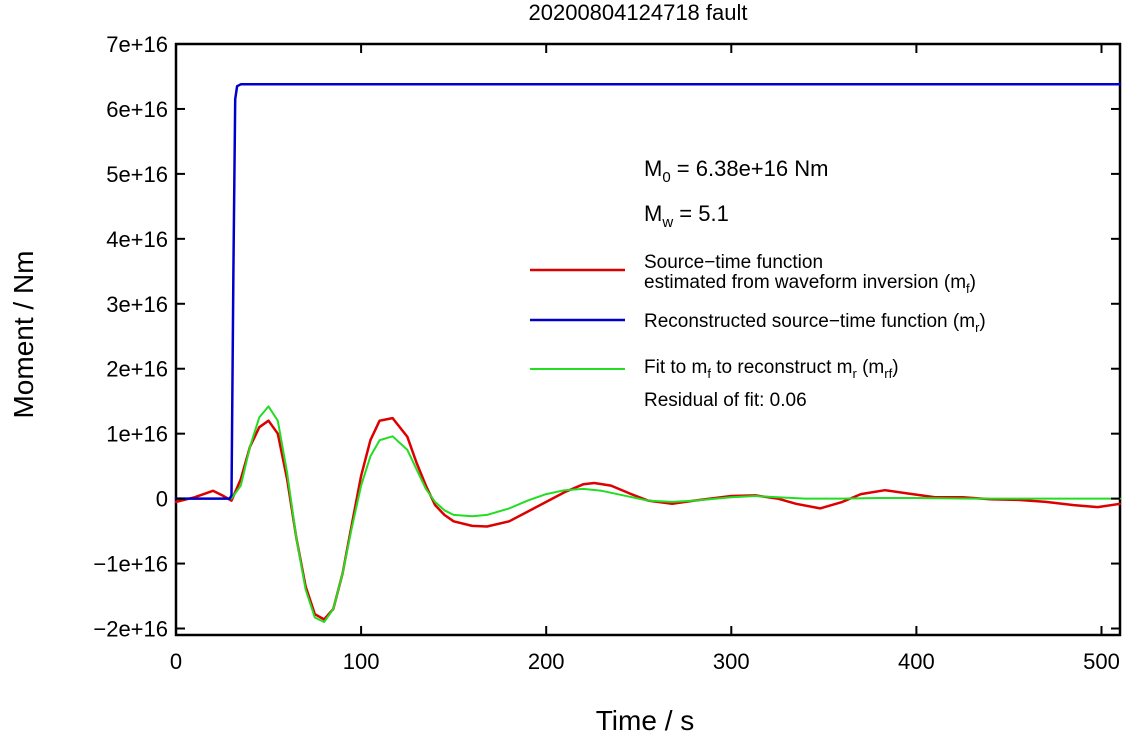 The height and width of the screenshot is (736, 1134). What do you see at coordinates (968, 288) in the screenshot?
I see `legend-label-0-sub: f` at bounding box center [968, 288].